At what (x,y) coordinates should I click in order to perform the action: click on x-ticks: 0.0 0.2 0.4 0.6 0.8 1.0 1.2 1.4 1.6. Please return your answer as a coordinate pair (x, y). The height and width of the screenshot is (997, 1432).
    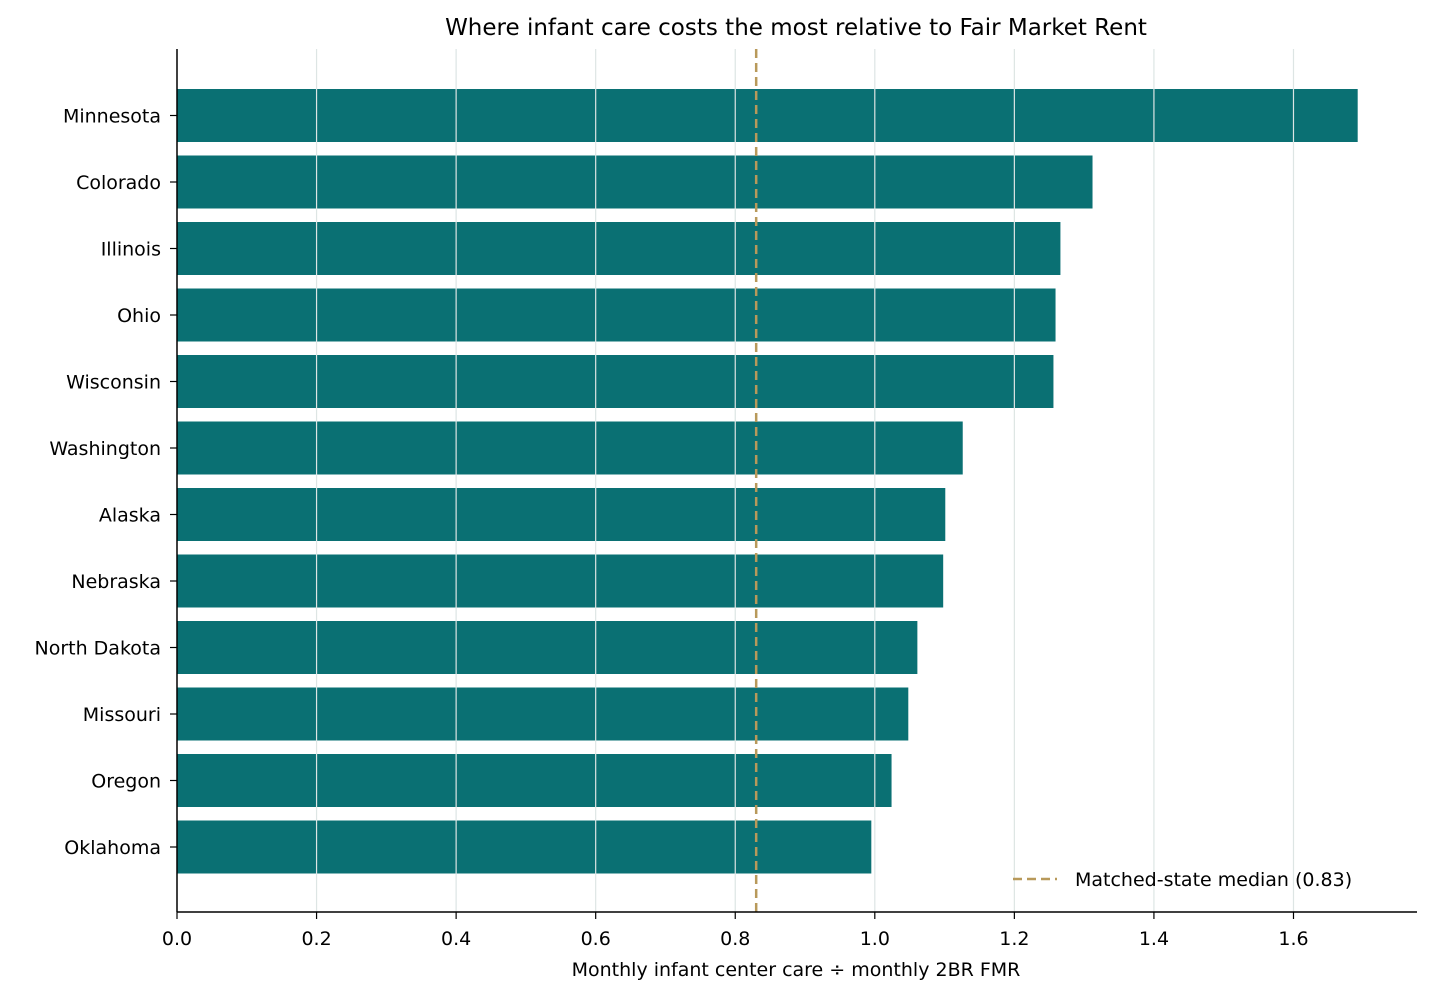
    Looking at the image, I should click on (735, 931).